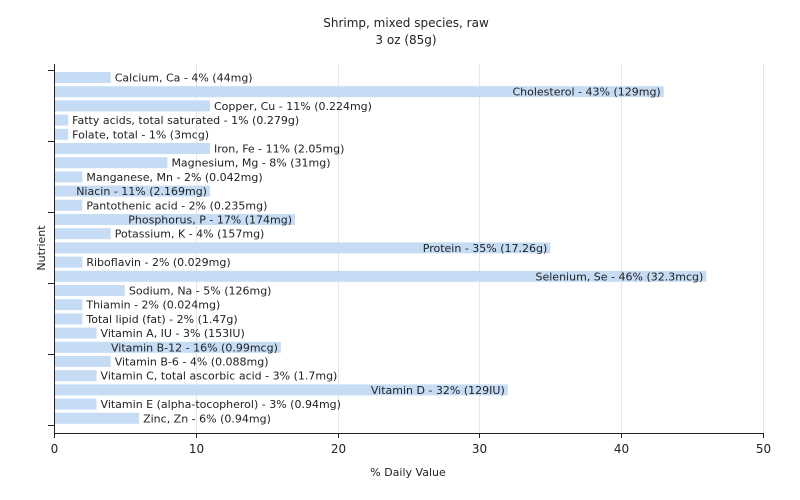 Image resolution: width=800 pixels, height=500 pixels. Describe the element at coordinates (176, 205) in the screenshot. I see `bar-label: Pantothenic acid - 2% (0.235mg)` at that location.